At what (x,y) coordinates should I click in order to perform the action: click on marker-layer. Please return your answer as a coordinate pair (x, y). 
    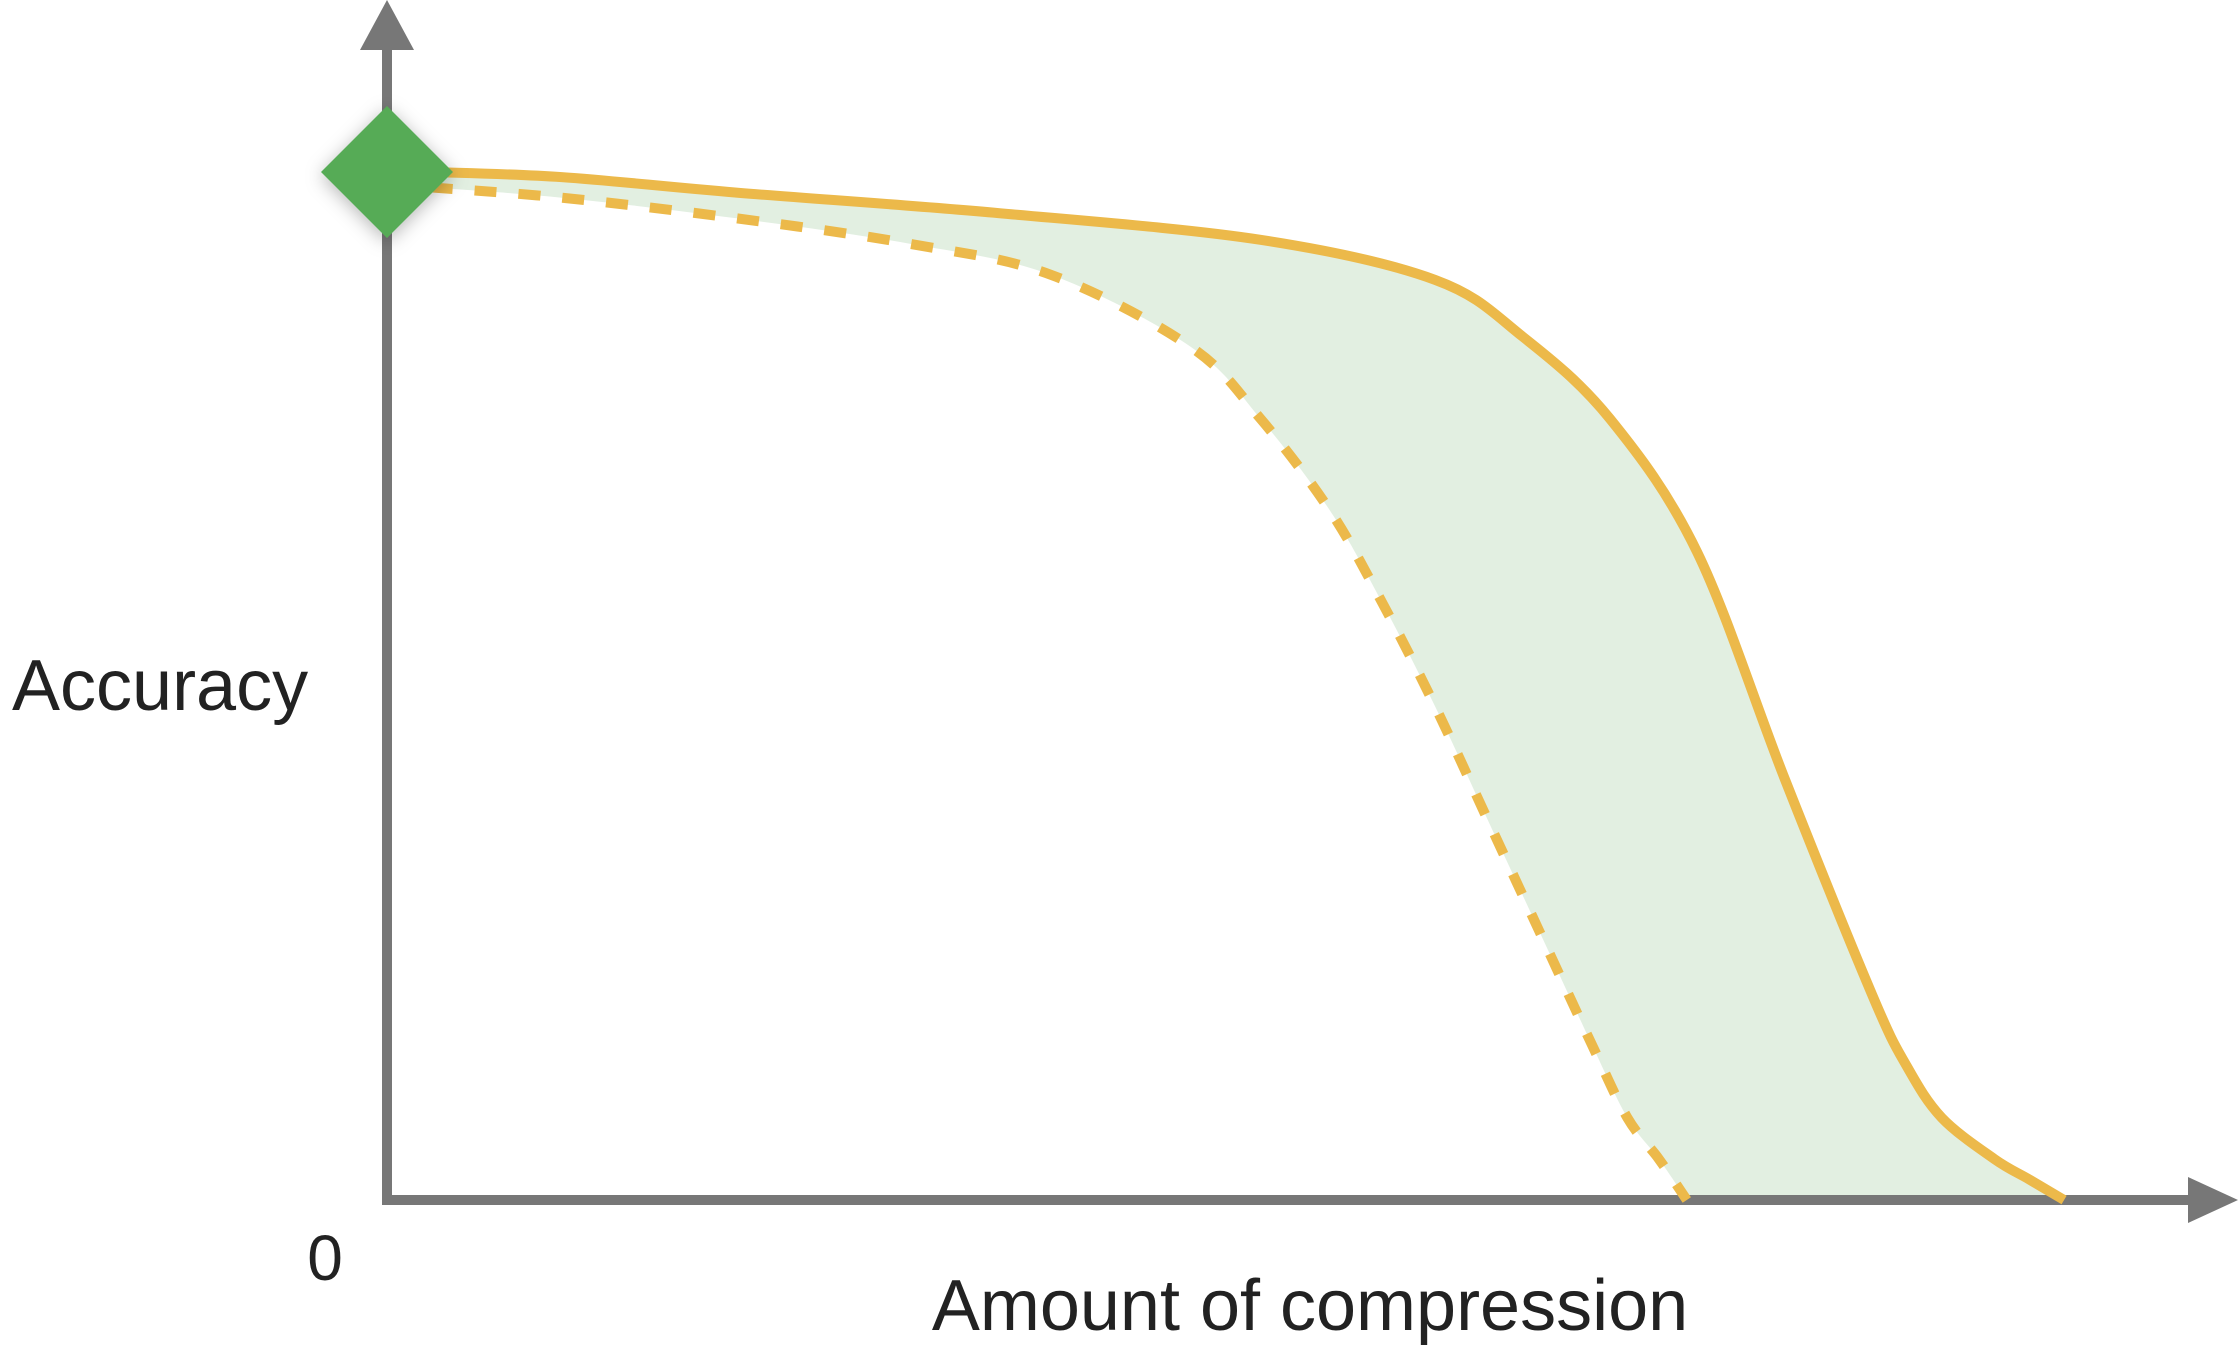
    Looking at the image, I should click on (387, 172).